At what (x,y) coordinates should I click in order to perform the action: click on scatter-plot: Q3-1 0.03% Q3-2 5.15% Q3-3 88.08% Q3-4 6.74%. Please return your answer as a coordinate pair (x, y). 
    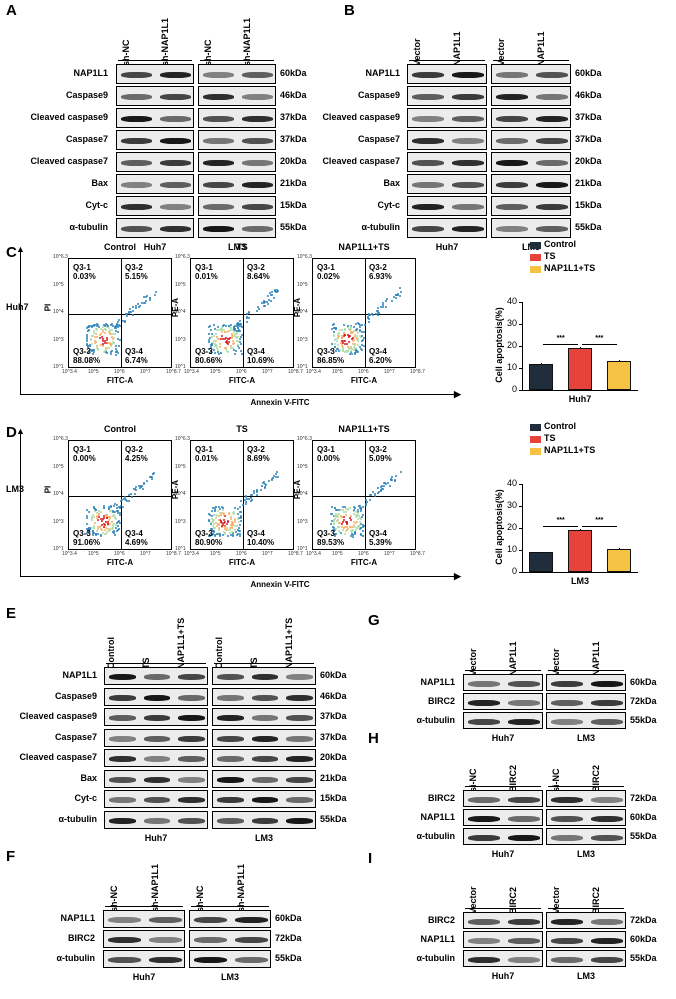
    Looking at the image, I should click on (120, 313).